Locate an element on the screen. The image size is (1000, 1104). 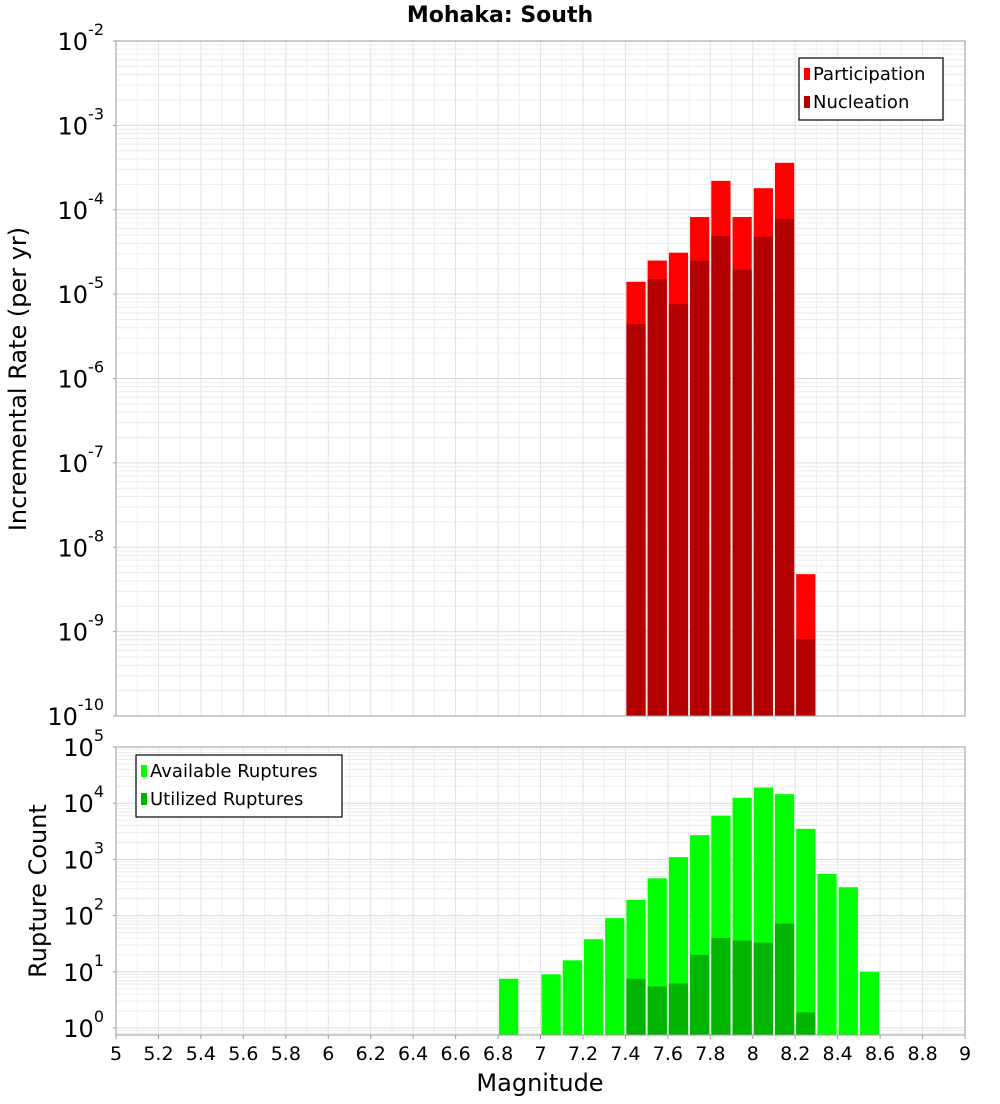
chart-title: Mohaka: South is located at coordinates (500, 15).